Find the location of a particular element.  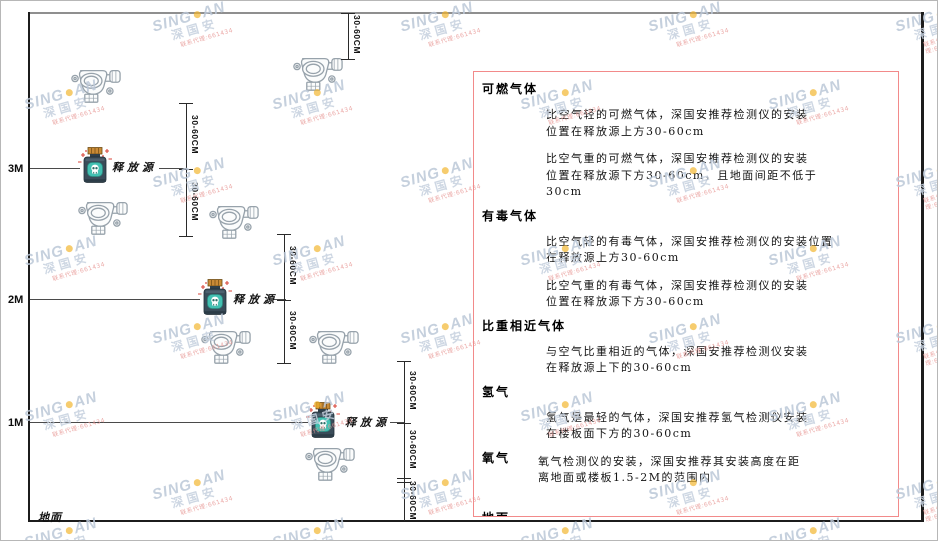

right-wall-line is located at coordinates (922, 267).